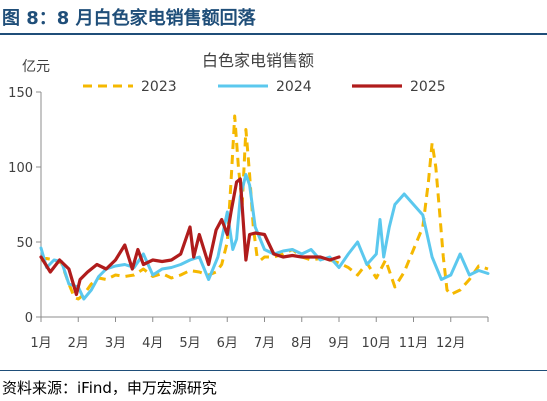  Describe the element at coordinates (40, 343) in the screenshot. I see `x-tick-label: 1月` at that location.